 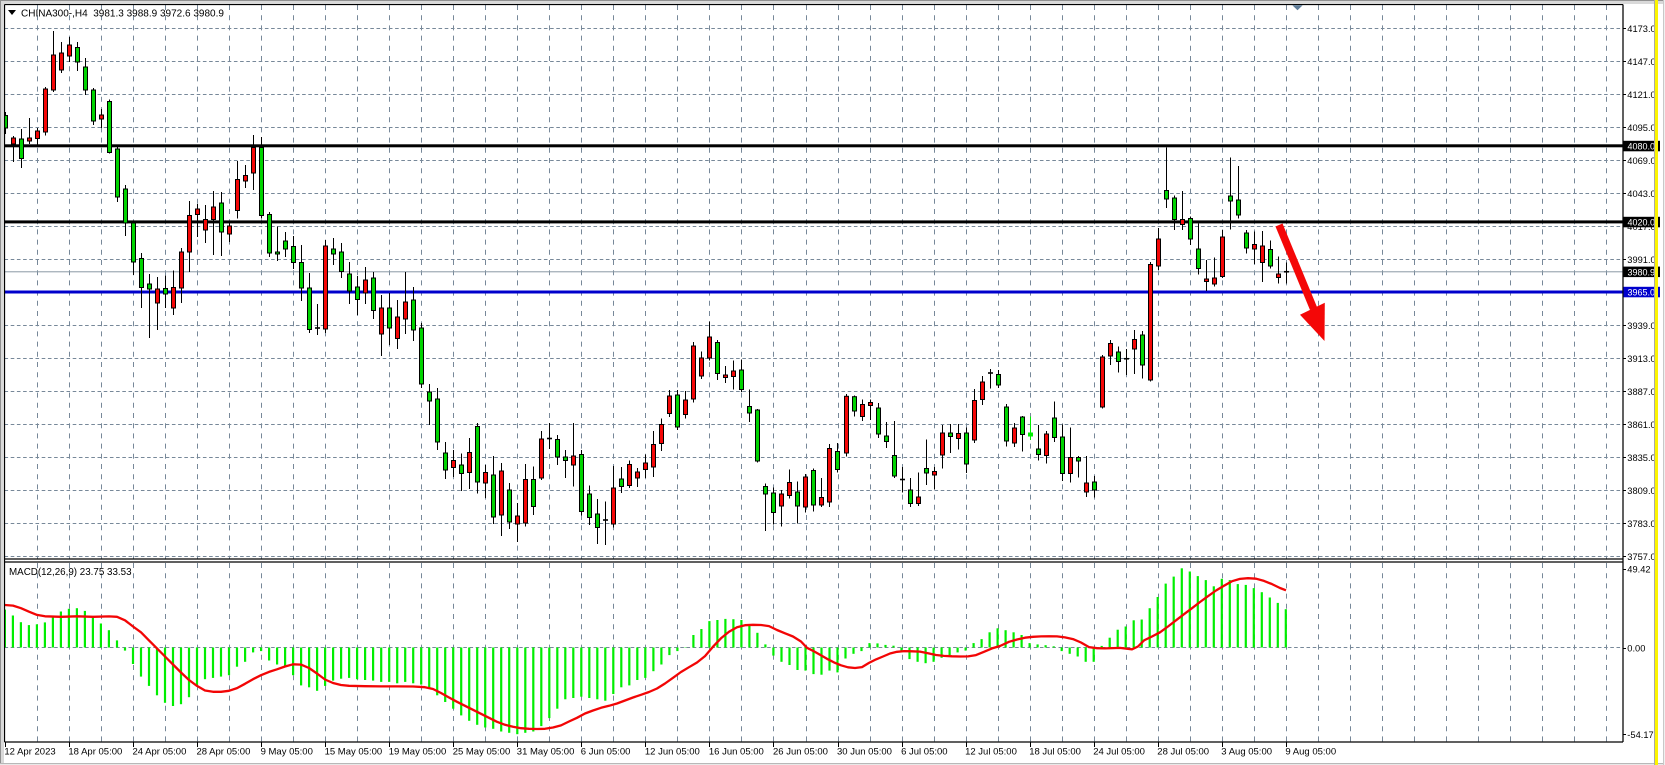 What do you see at coordinates (1641, 392) in the screenshot?
I see `svg-text: 3887.0` at bounding box center [1641, 392].